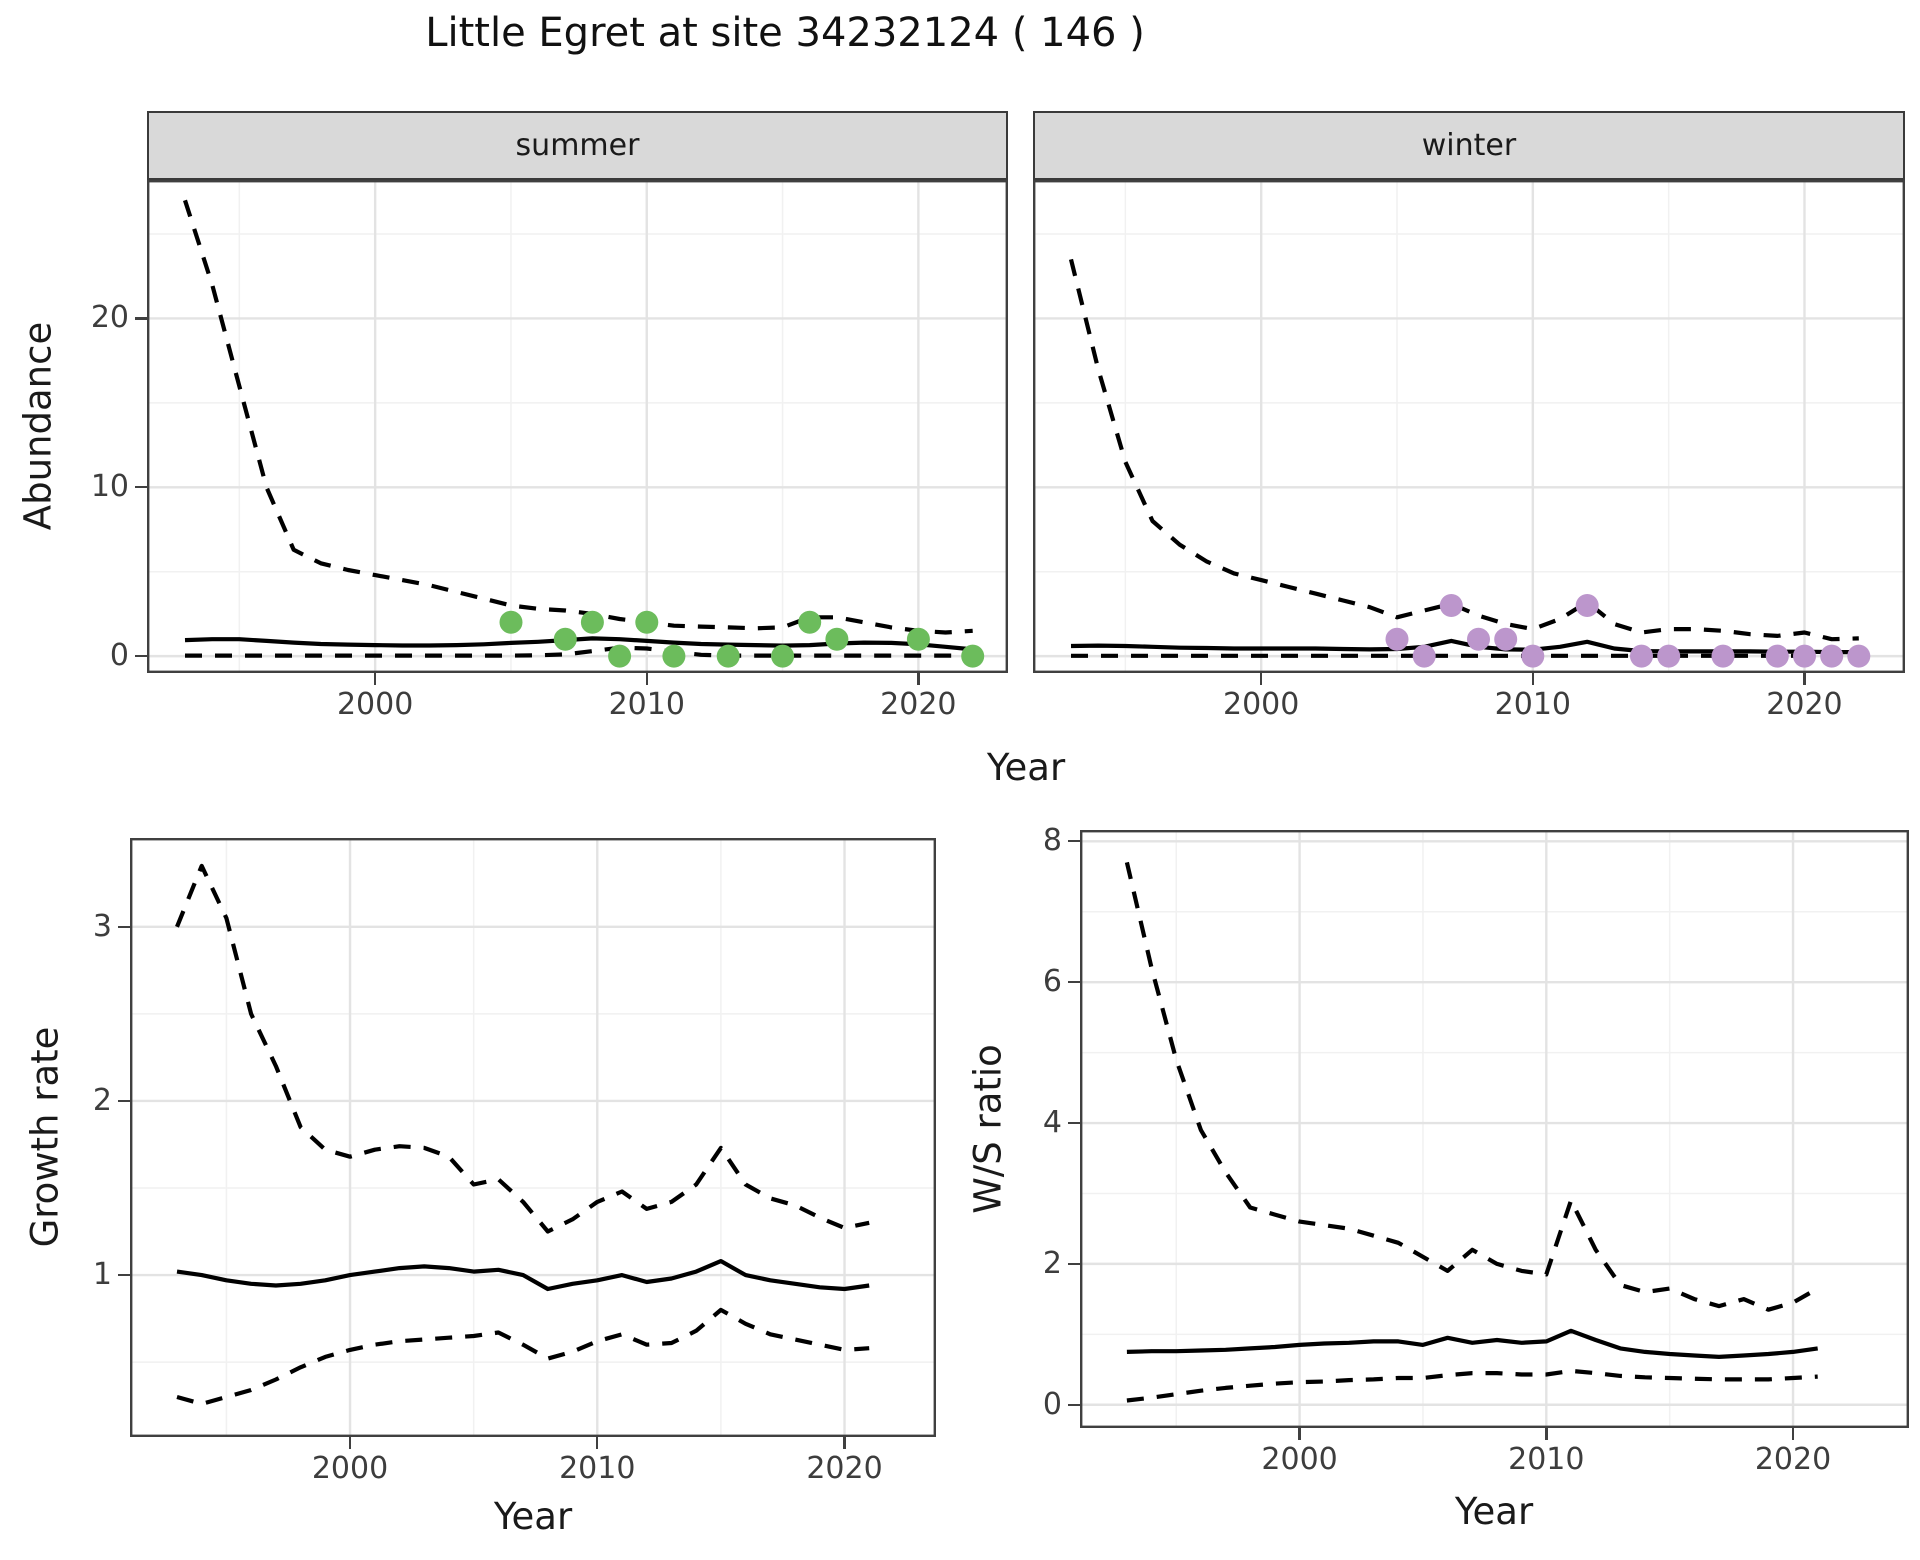  I want to click on ws-ratio-y-tick-label: 0, so click(1052, 1404).